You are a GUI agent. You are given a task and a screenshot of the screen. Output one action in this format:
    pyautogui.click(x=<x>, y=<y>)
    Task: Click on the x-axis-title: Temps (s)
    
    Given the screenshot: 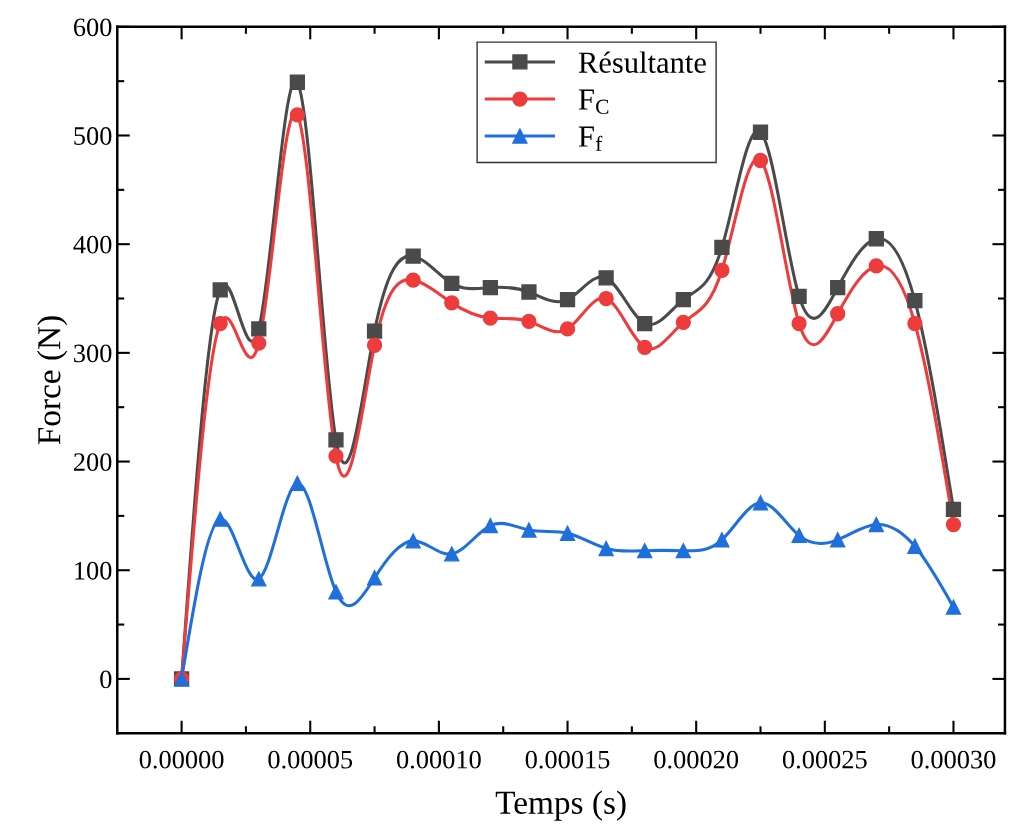 What is the action you would take?
    pyautogui.click(x=560, y=805)
    